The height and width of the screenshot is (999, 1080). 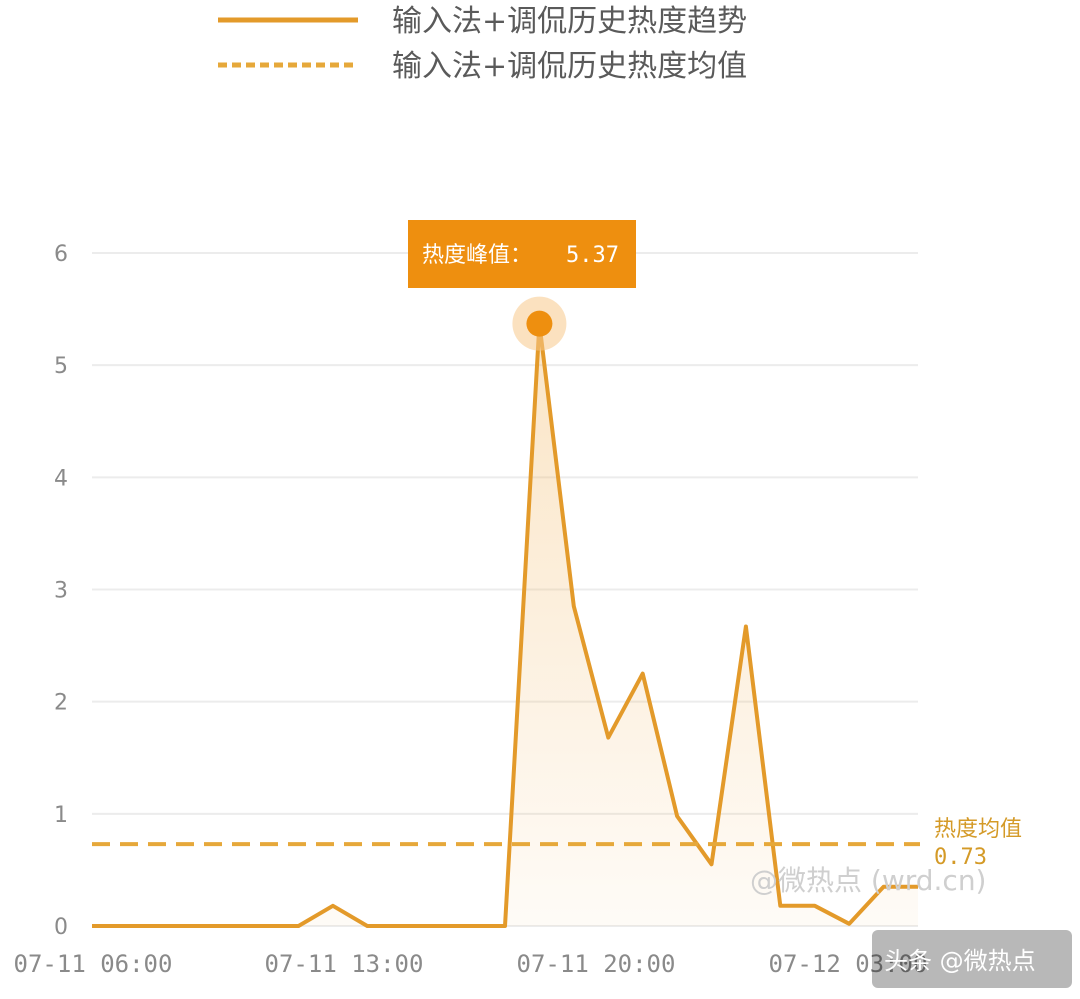 What do you see at coordinates (61, 366) in the screenshot?
I see `y-tick-label: 5` at bounding box center [61, 366].